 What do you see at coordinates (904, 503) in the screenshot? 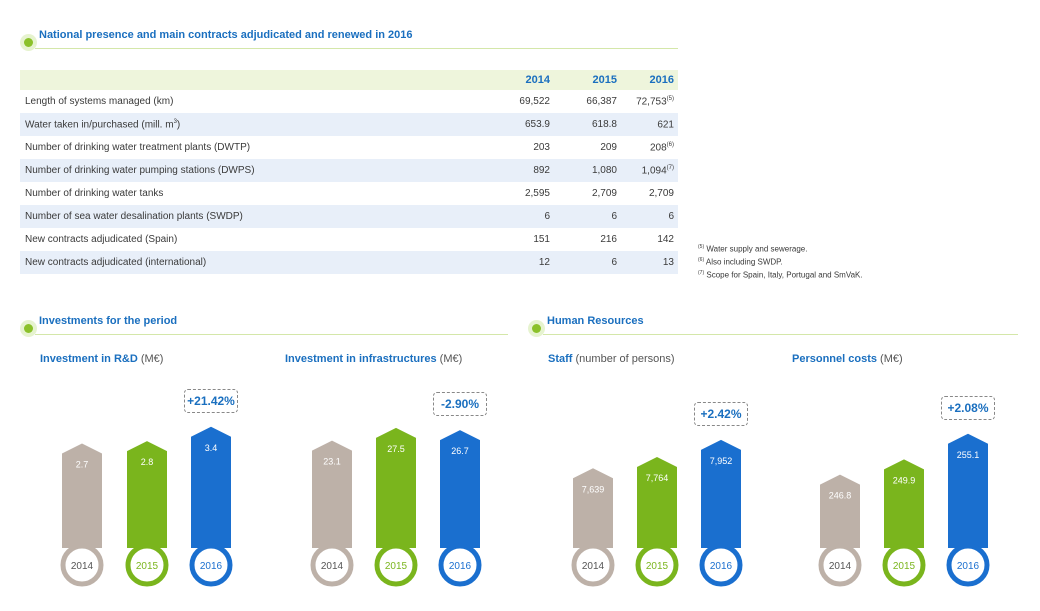
I see `bar-personnel-costs-2015` at bounding box center [904, 503].